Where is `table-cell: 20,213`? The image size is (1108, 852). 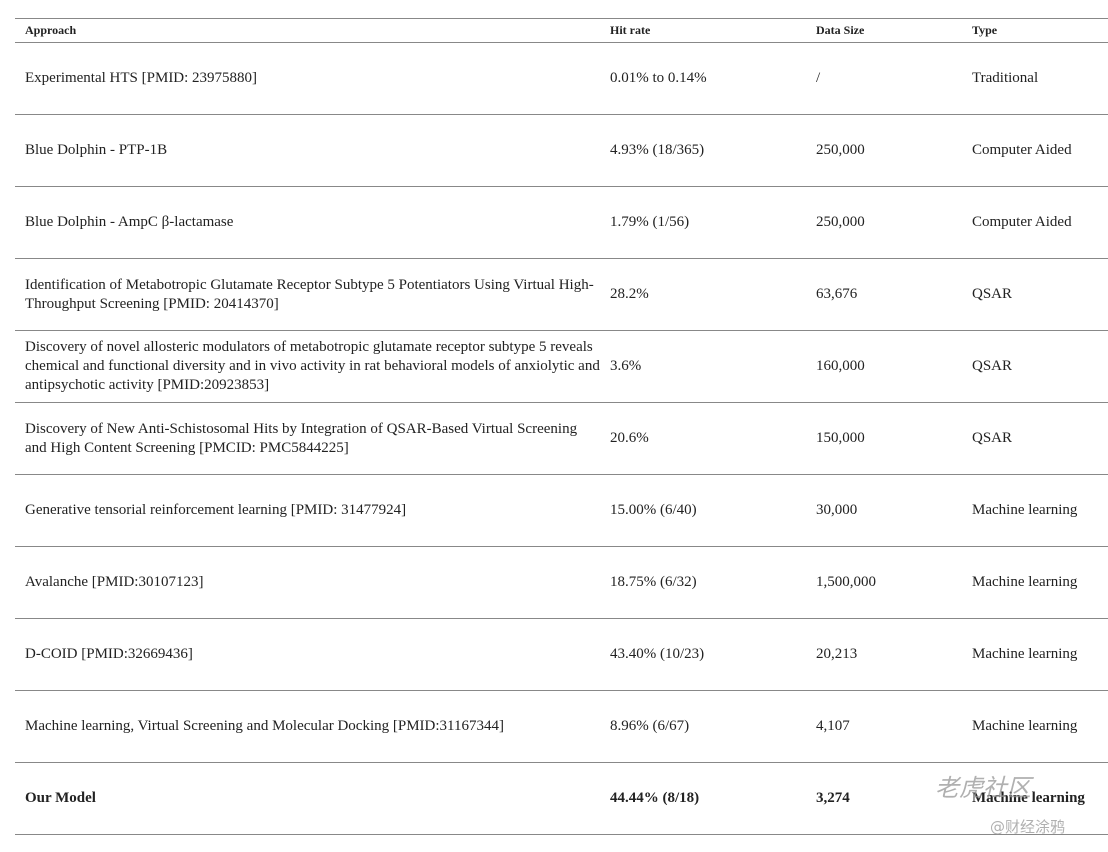
table-cell: 20,213 is located at coordinates (884, 654).